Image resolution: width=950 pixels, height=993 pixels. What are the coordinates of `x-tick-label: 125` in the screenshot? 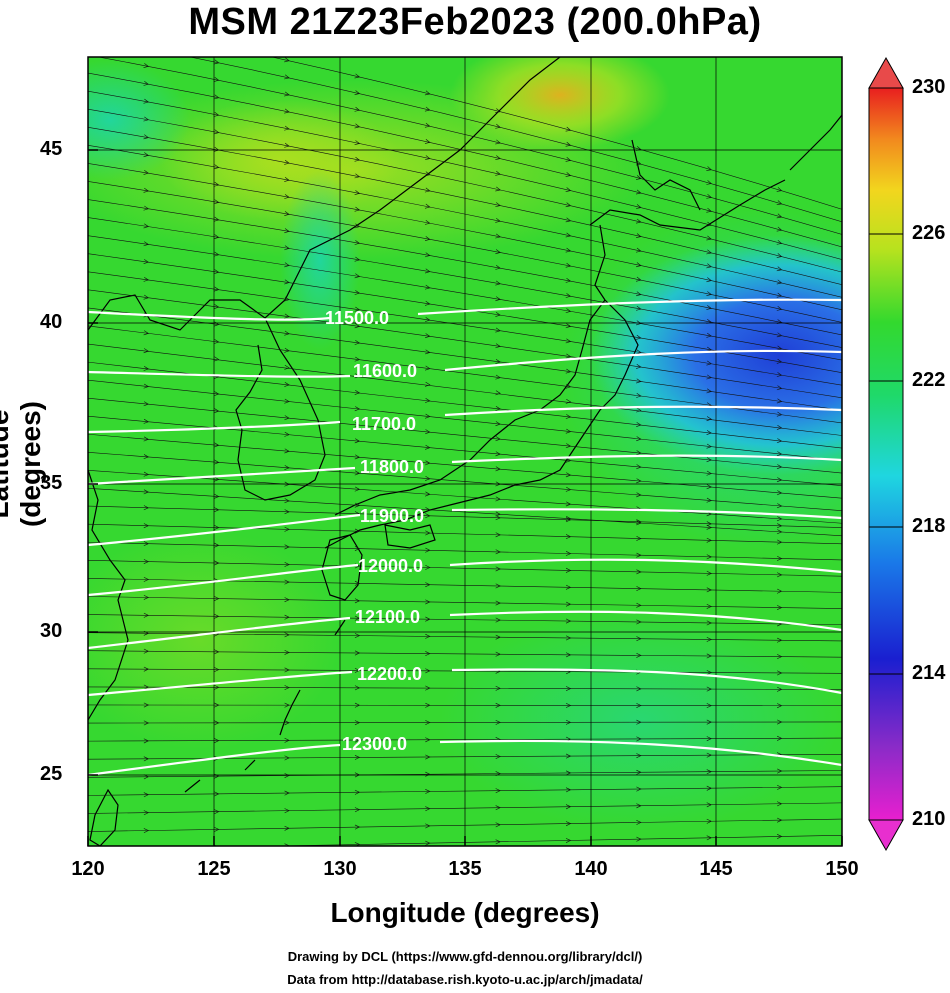 It's located at (214, 869).